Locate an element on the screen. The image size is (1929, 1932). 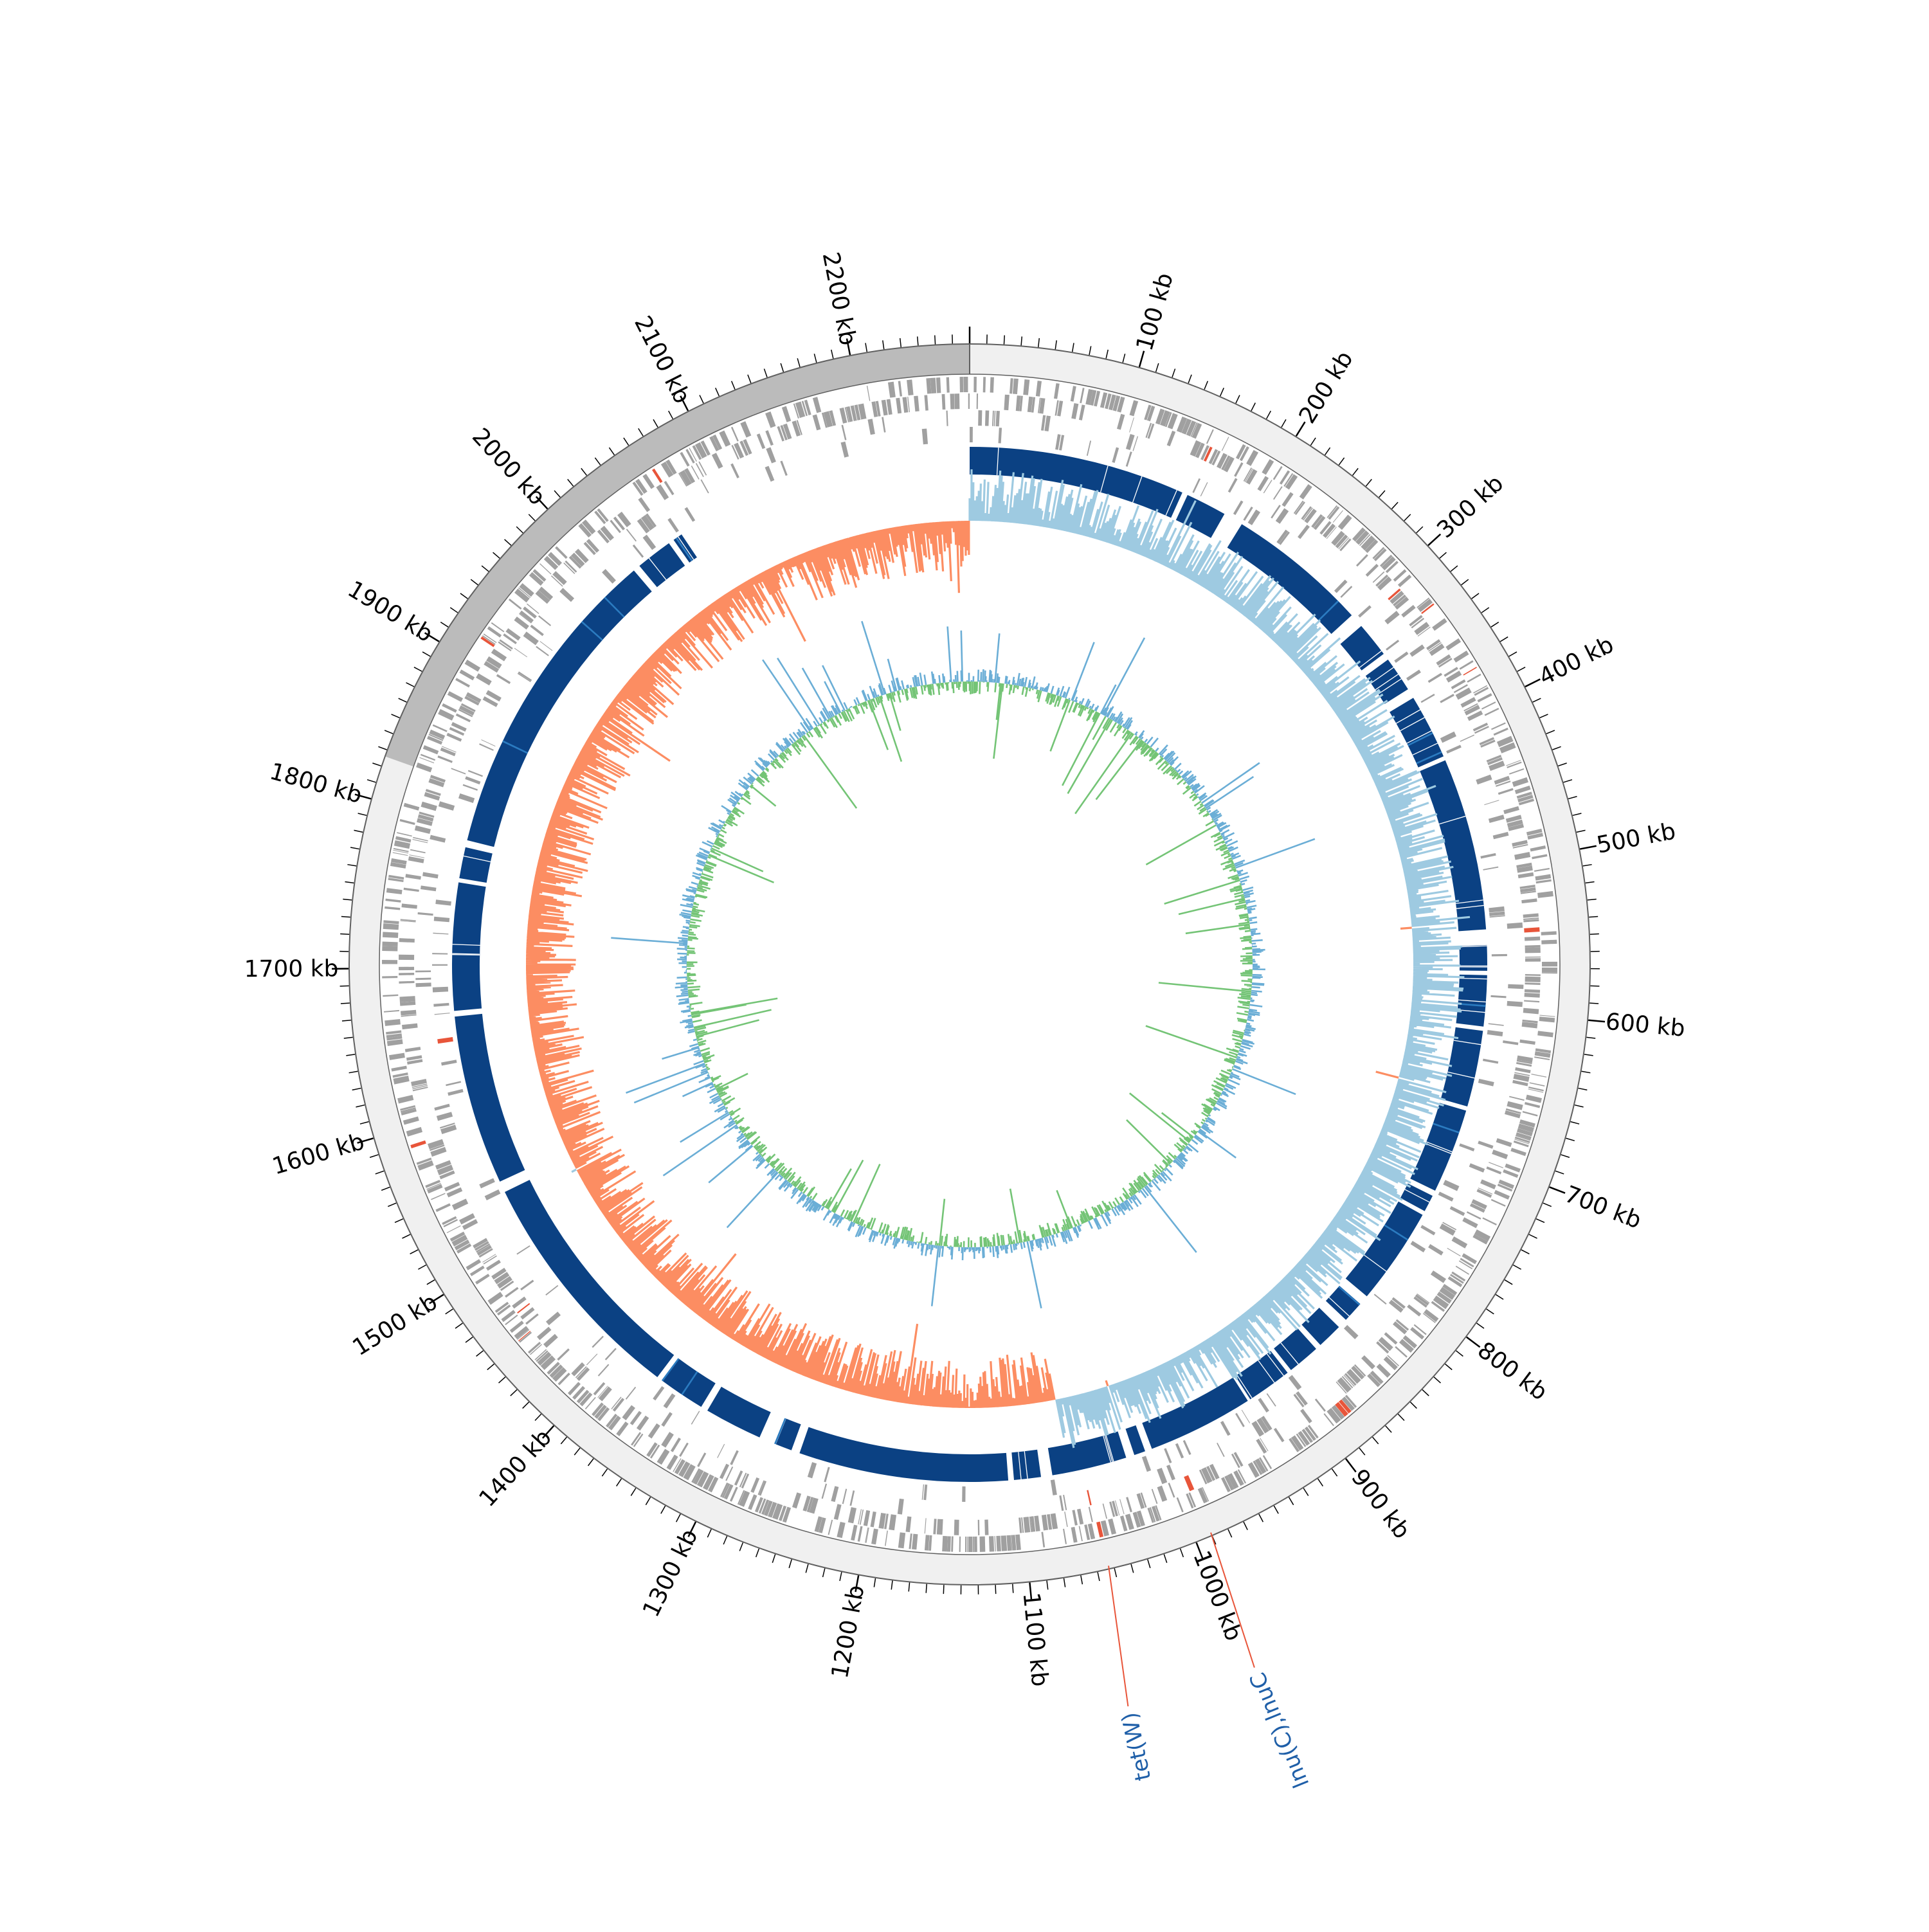
tick-label: 1300 kb is located at coordinates (671, 1573).